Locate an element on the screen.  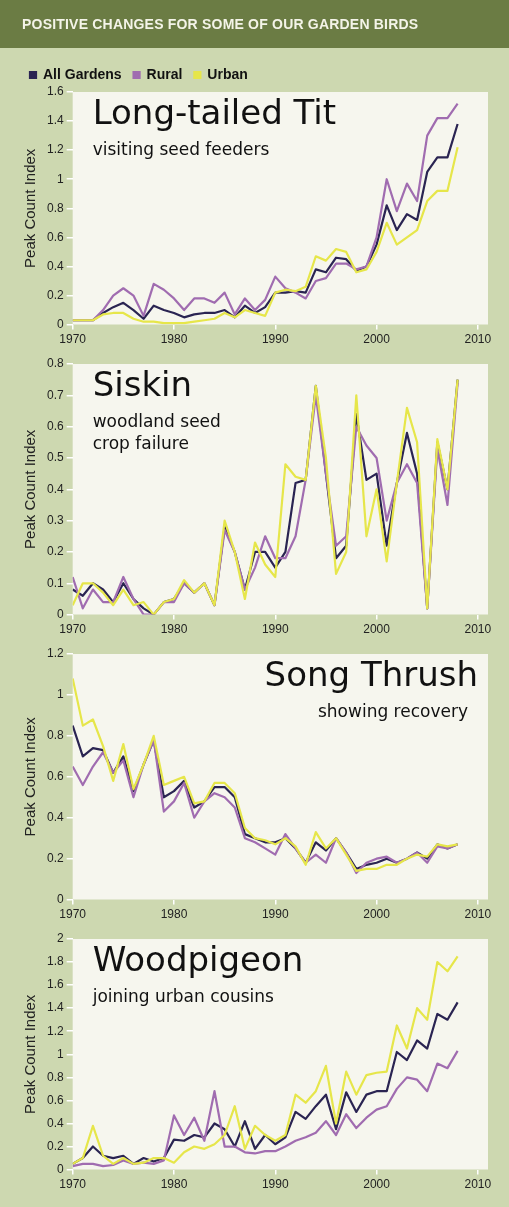
text: showing recovery is located at coordinates (392, 710).